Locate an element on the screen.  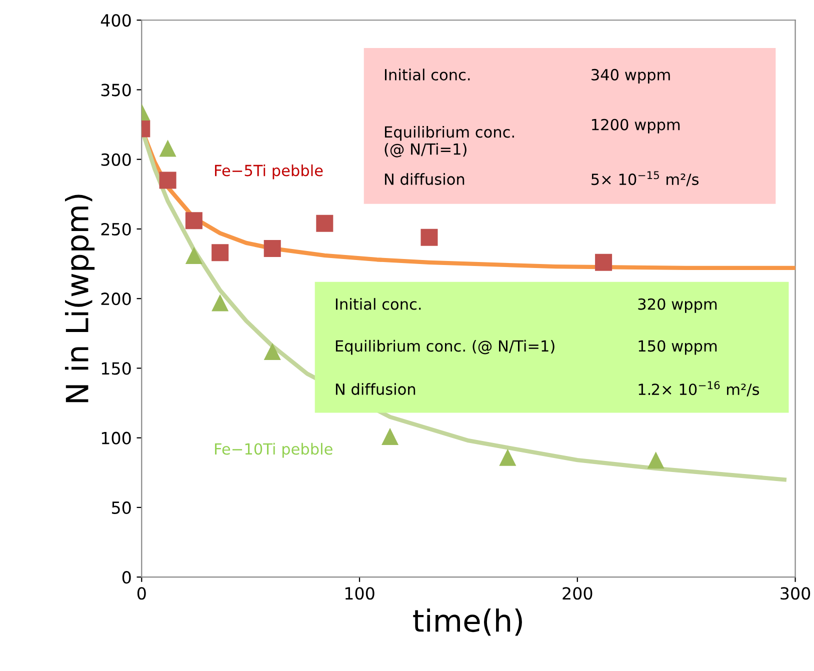
annotation: 5× 10$^{−15}$ m²/s is located at coordinates (645, 178).